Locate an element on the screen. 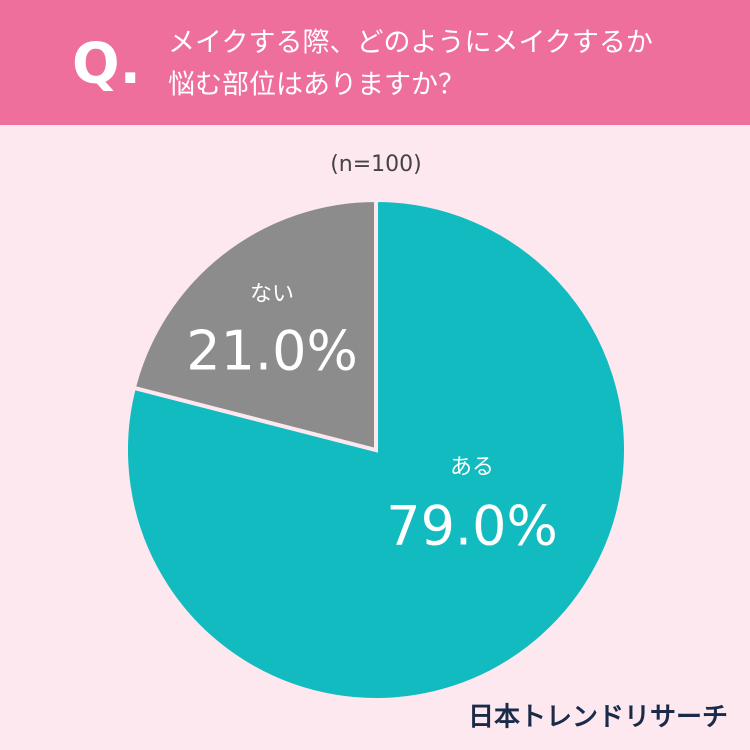 This screenshot has height=750, width=750. source: 日本トレンドリサーチ is located at coordinates (598, 718).